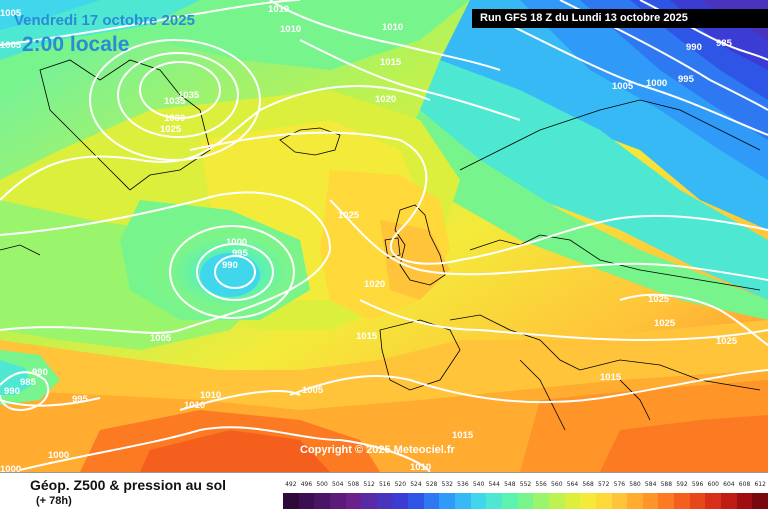  What do you see at coordinates (104, 20) in the screenshot?
I see `forecast-date: Vendredi 17 octobre 2025` at bounding box center [104, 20].